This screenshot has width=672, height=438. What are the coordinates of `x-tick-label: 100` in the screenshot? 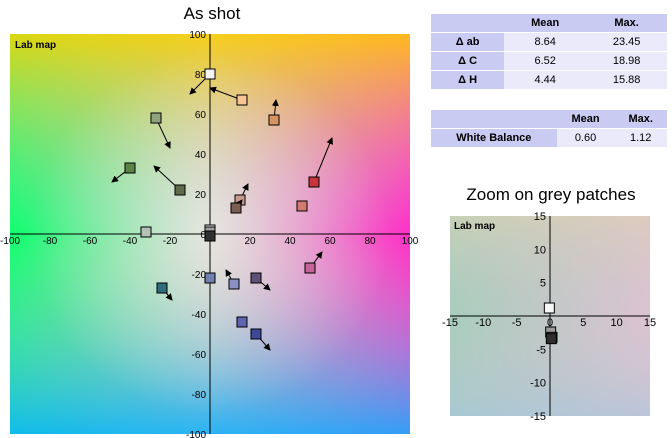 It's located at (410, 241).